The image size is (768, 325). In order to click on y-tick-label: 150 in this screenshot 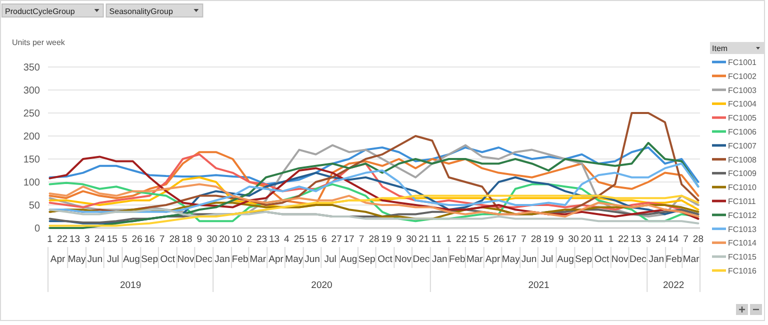, I will do `click(31, 160)`.